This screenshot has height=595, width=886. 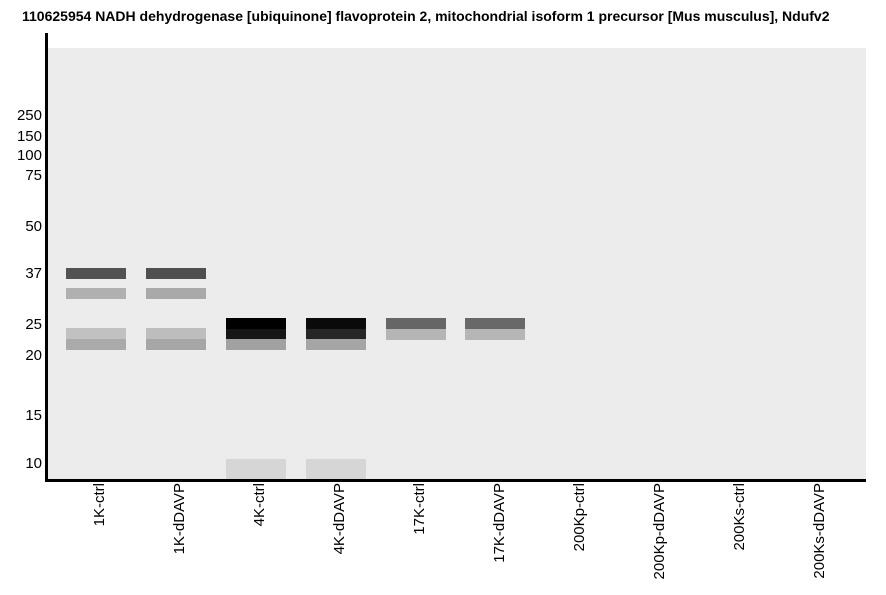 I want to click on x-axis-lane-label: 4K-ctrl, so click(x=259, y=505).